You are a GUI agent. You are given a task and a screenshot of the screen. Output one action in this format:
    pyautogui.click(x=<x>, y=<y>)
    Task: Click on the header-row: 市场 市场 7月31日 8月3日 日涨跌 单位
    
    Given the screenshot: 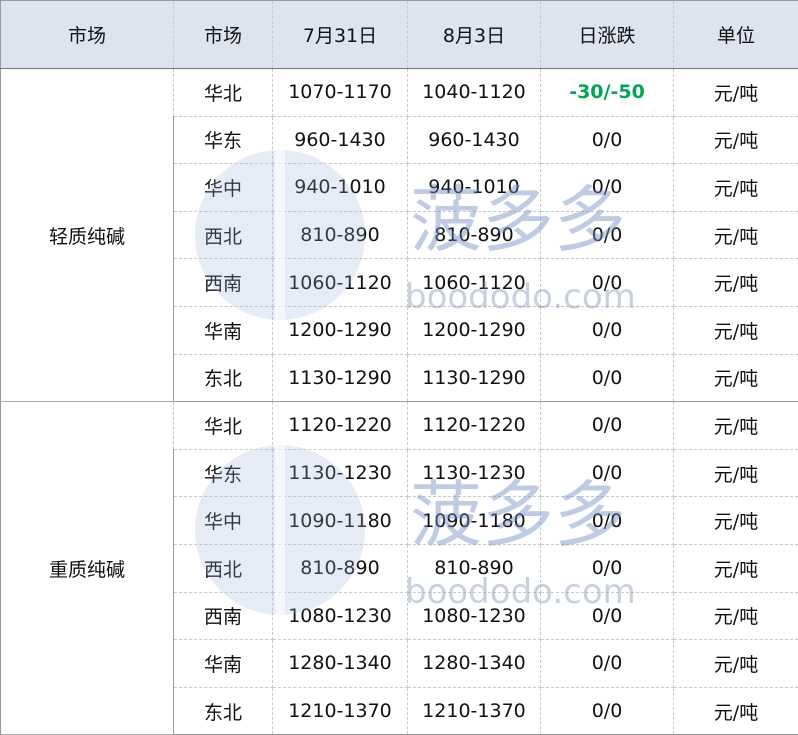 What is the action you would take?
    pyautogui.click(x=399, y=34)
    